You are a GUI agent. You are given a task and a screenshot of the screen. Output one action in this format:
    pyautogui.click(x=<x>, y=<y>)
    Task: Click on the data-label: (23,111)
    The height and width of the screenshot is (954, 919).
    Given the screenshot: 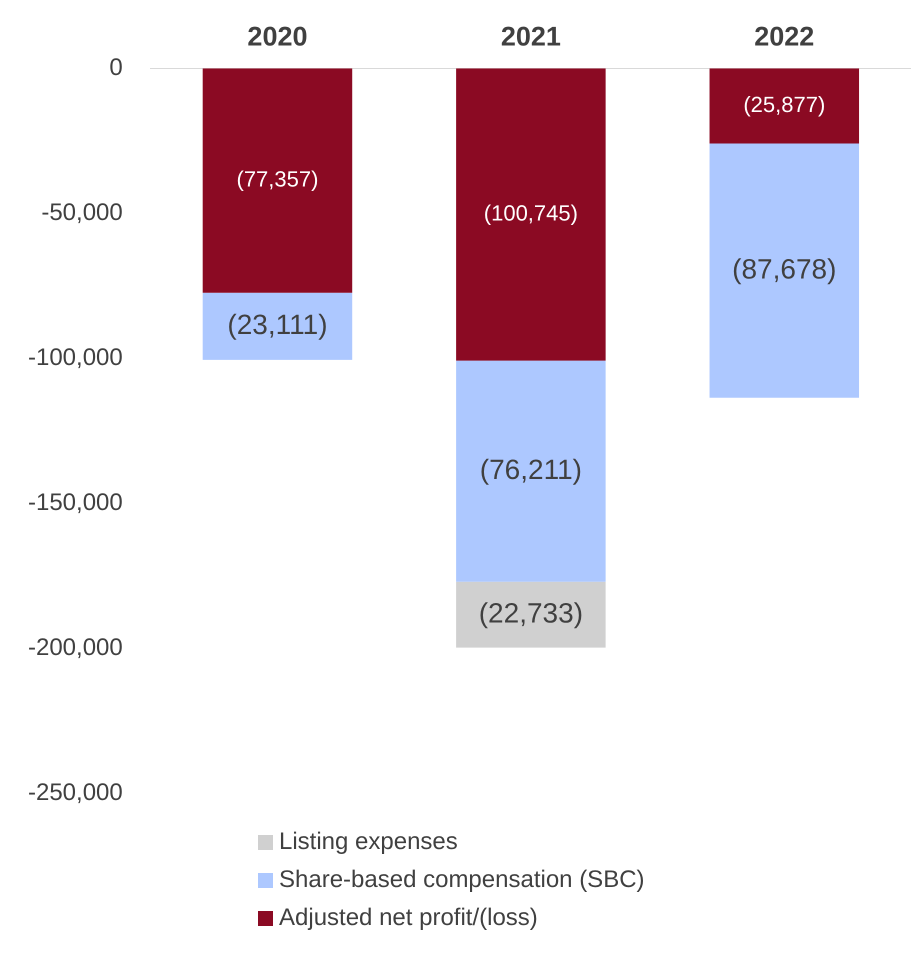 What is the action you would take?
    pyautogui.click(x=277, y=324)
    